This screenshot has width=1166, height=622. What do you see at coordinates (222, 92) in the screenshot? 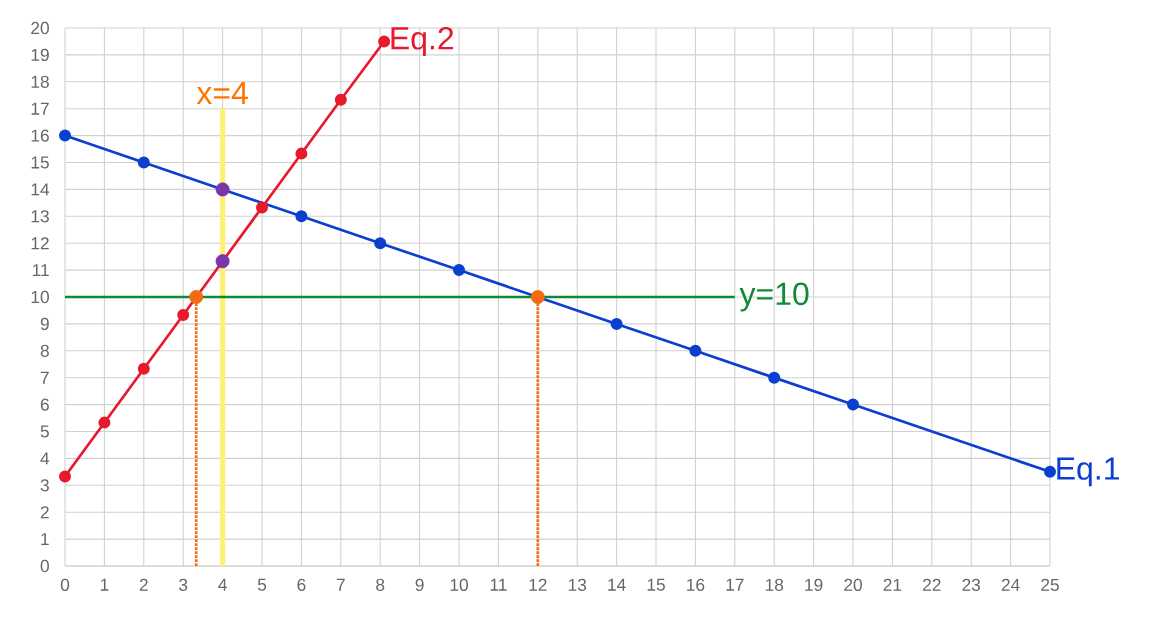
I see `ref-line-label: x=4` at bounding box center [222, 92].